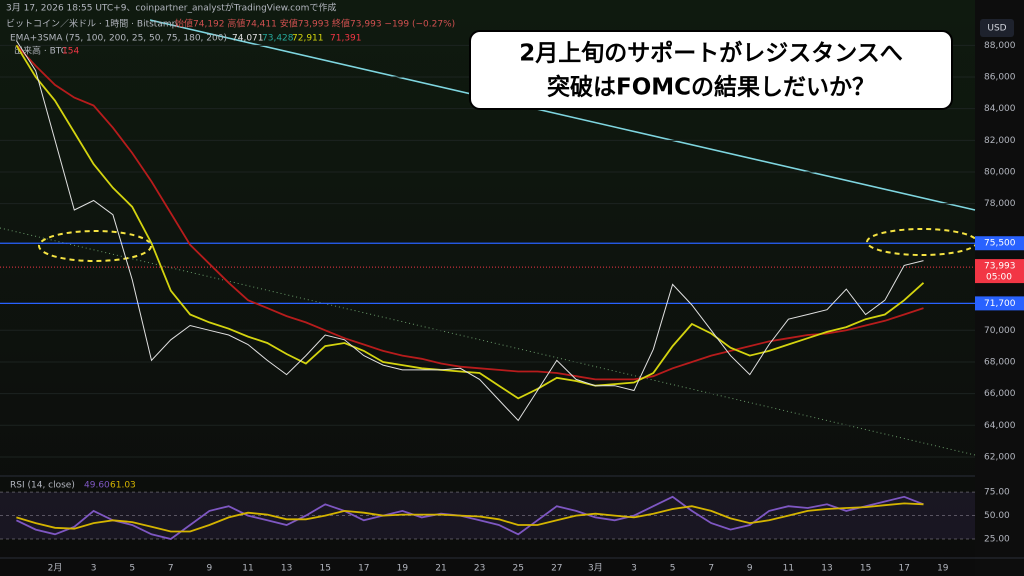 Image resolution: width=1024 pixels, height=576 pixels. What do you see at coordinates (1000, 77) in the screenshot?
I see `y-tick-label: 86,000` at bounding box center [1000, 77].